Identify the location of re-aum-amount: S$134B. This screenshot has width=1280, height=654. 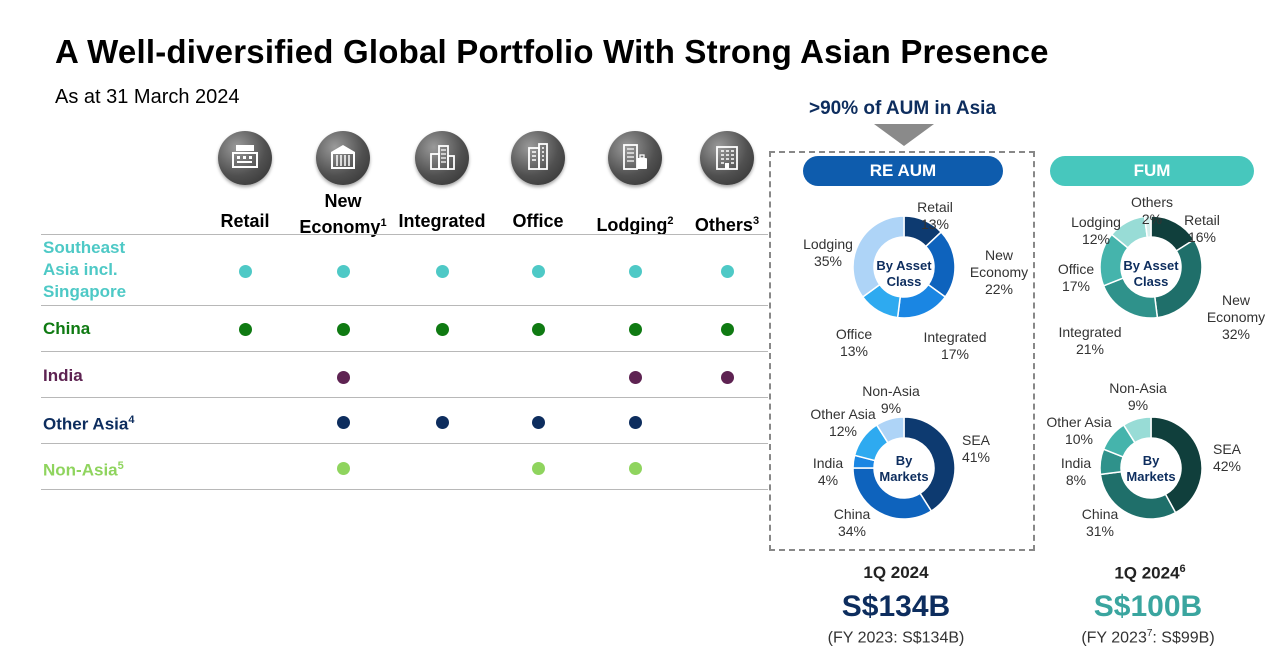
(896, 606).